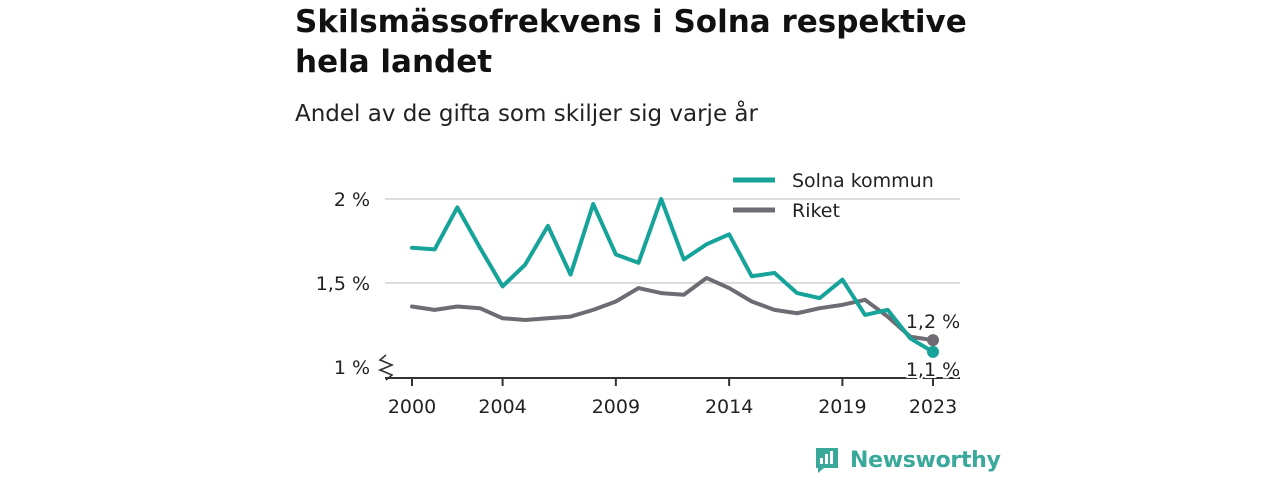 The height and width of the screenshot is (480, 1280). Describe the element at coordinates (933, 322) in the screenshot. I see `end-label-riket: 1,2 %` at that location.